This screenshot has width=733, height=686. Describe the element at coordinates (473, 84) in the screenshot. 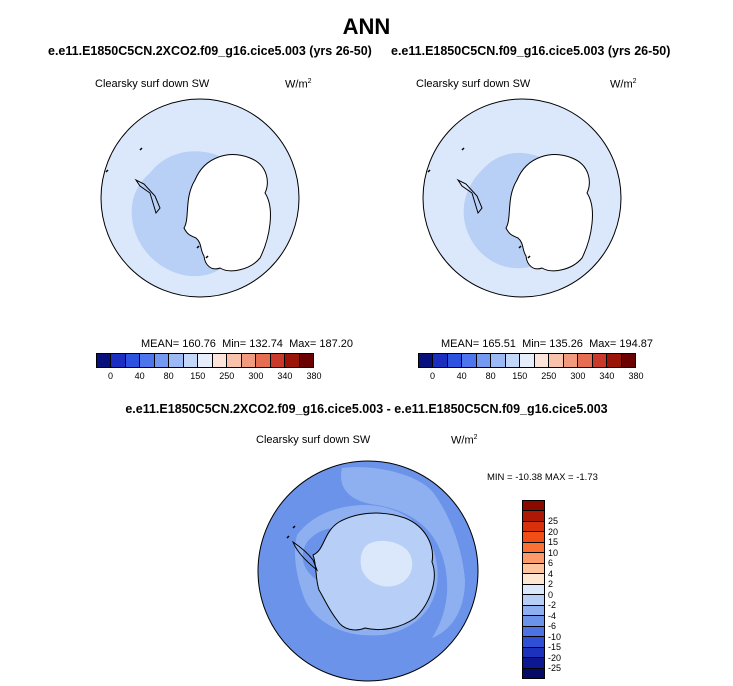

I see `panel2-variable: Clearsky surf down SW` at that location.